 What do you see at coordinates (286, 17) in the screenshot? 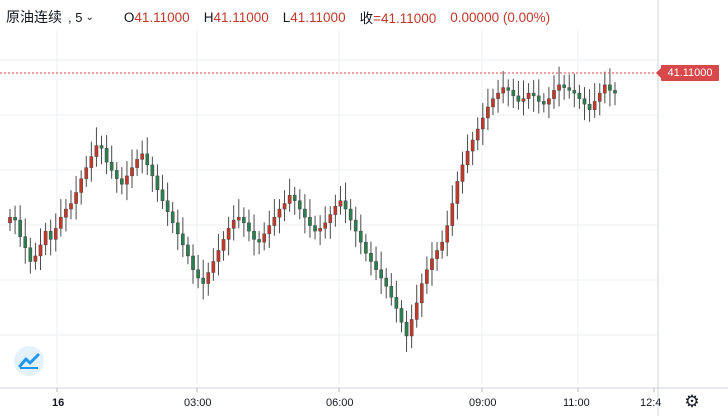
I see `low-label: L` at bounding box center [286, 17].